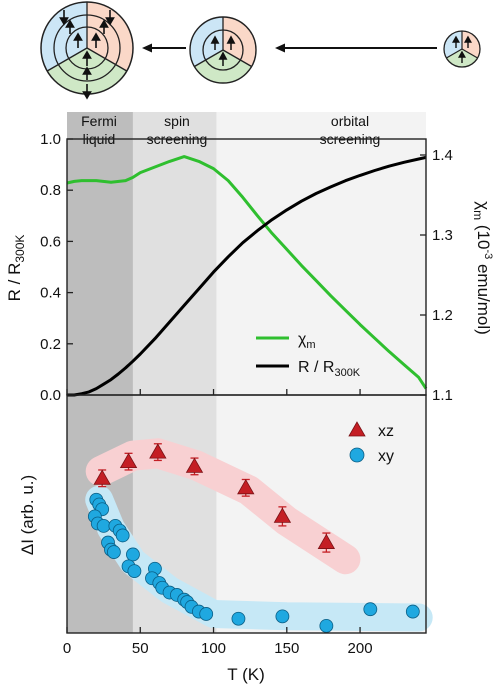 The height and width of the screenshot is (691, 498). I want to click on x-tick-label: 100, so click(213, 648).